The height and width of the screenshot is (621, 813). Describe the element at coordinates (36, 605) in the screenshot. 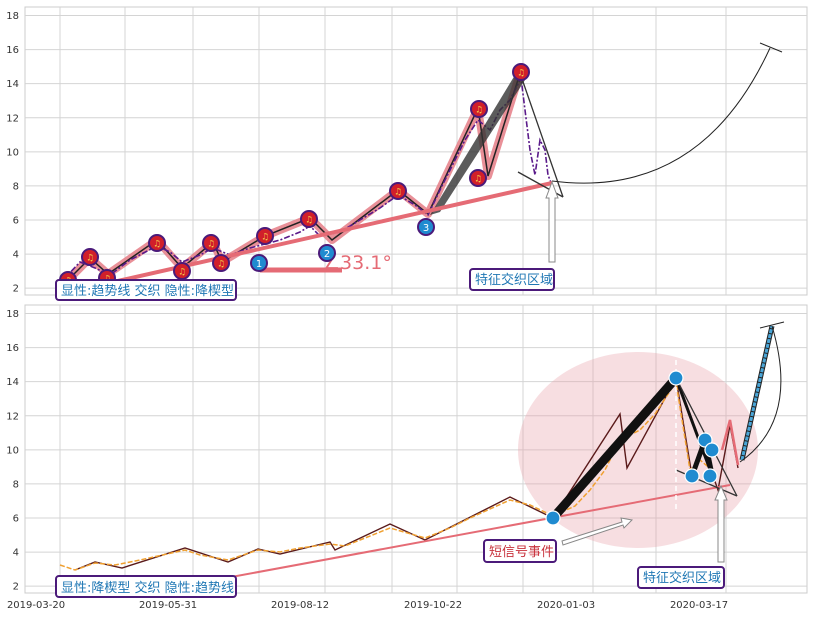

I see `x-tick-label: 2019-03-20` at that location.